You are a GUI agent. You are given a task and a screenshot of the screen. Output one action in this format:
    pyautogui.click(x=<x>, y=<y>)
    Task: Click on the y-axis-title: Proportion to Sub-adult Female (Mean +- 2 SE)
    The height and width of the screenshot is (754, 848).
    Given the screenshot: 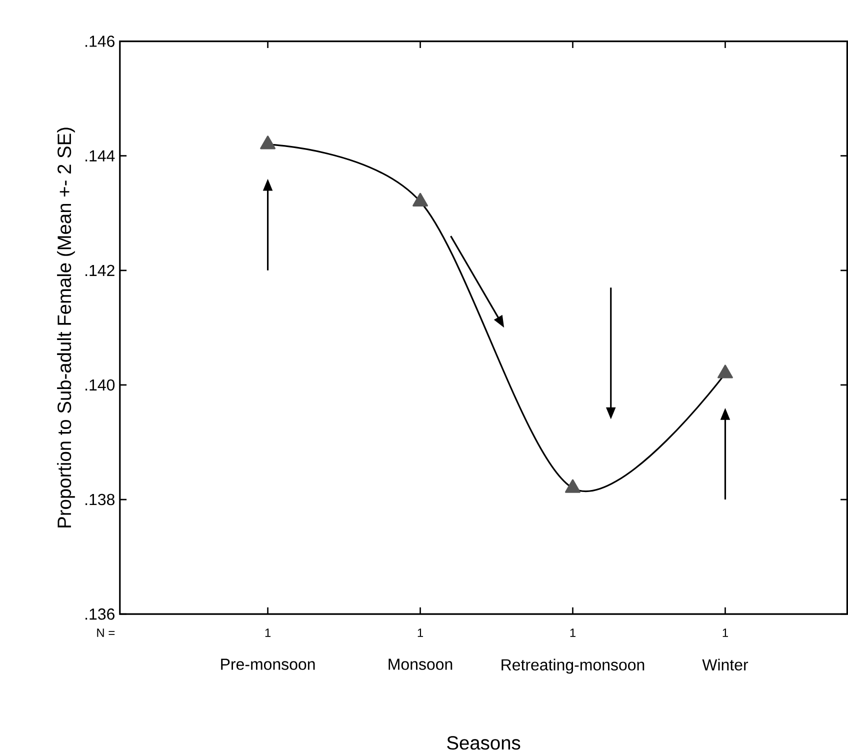 What is the action you would take?
    pyautogui.click(x=66, y=328)
    